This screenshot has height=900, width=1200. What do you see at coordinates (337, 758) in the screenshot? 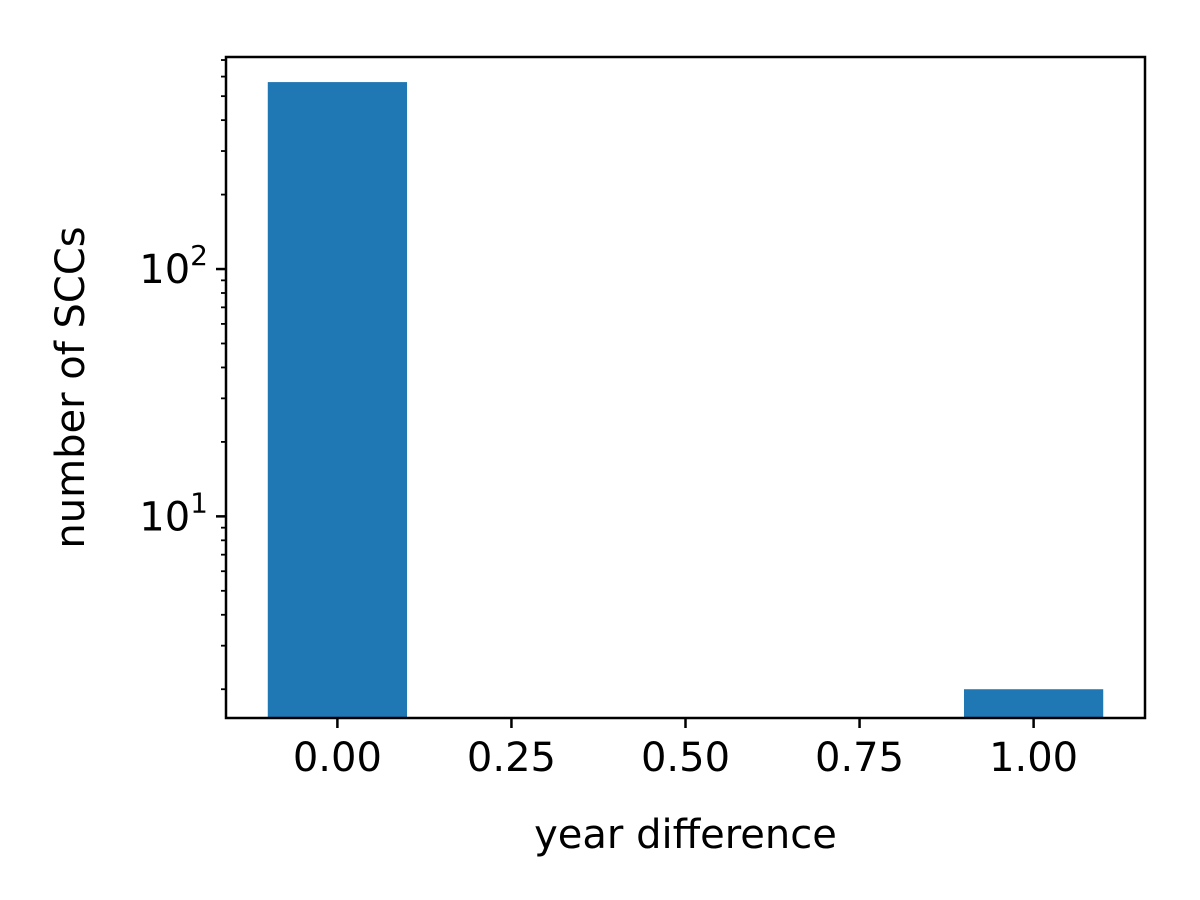
I see `x-tick-label: 0.00` at bounding box center [337, 758].